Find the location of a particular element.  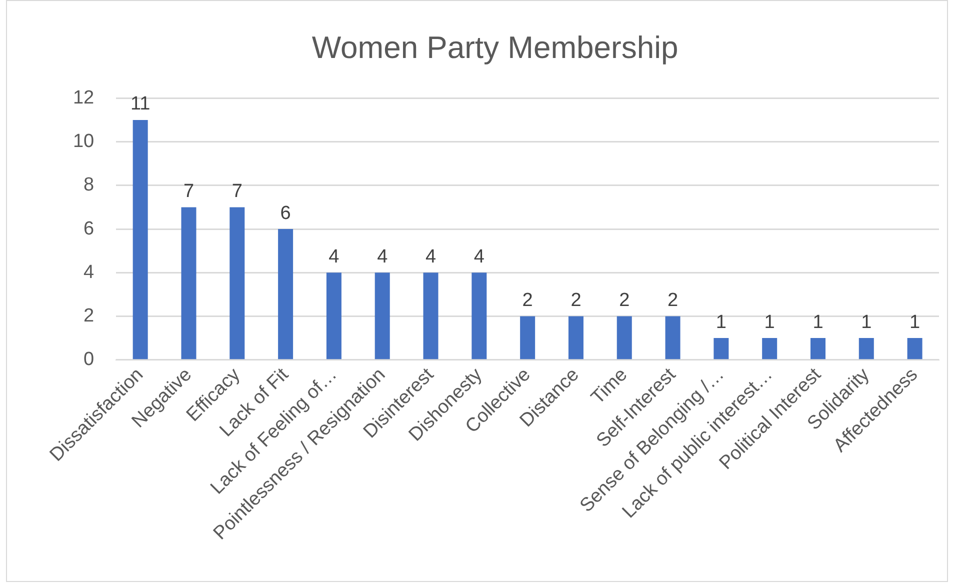

y-tick-label: 2 is located at coordinates (89, 315).